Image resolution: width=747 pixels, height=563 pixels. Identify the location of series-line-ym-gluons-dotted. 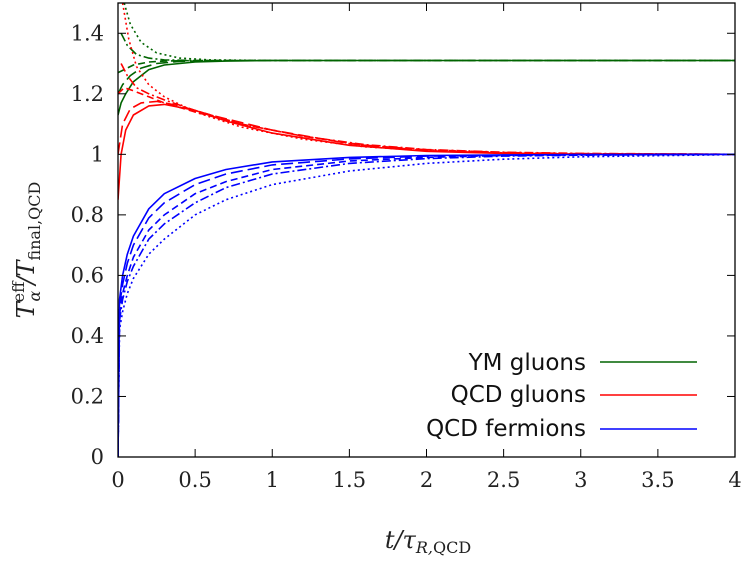
(429, 32).